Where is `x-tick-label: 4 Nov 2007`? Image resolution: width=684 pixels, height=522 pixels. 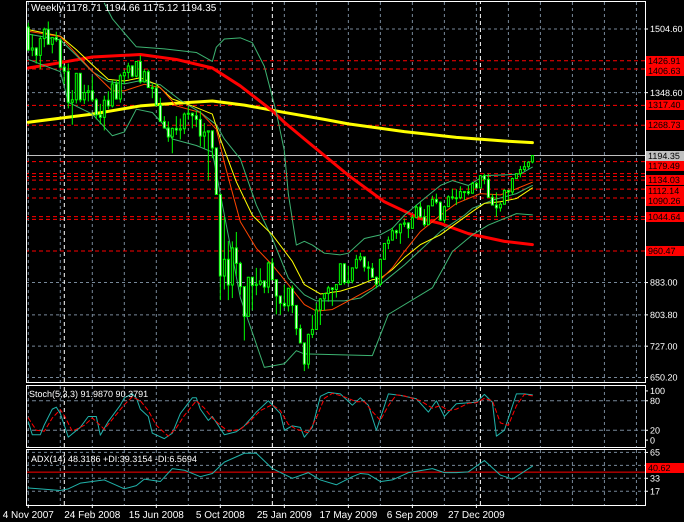 x-tick-label: 4 Nov 2007 is located at coordinates (28, 515).